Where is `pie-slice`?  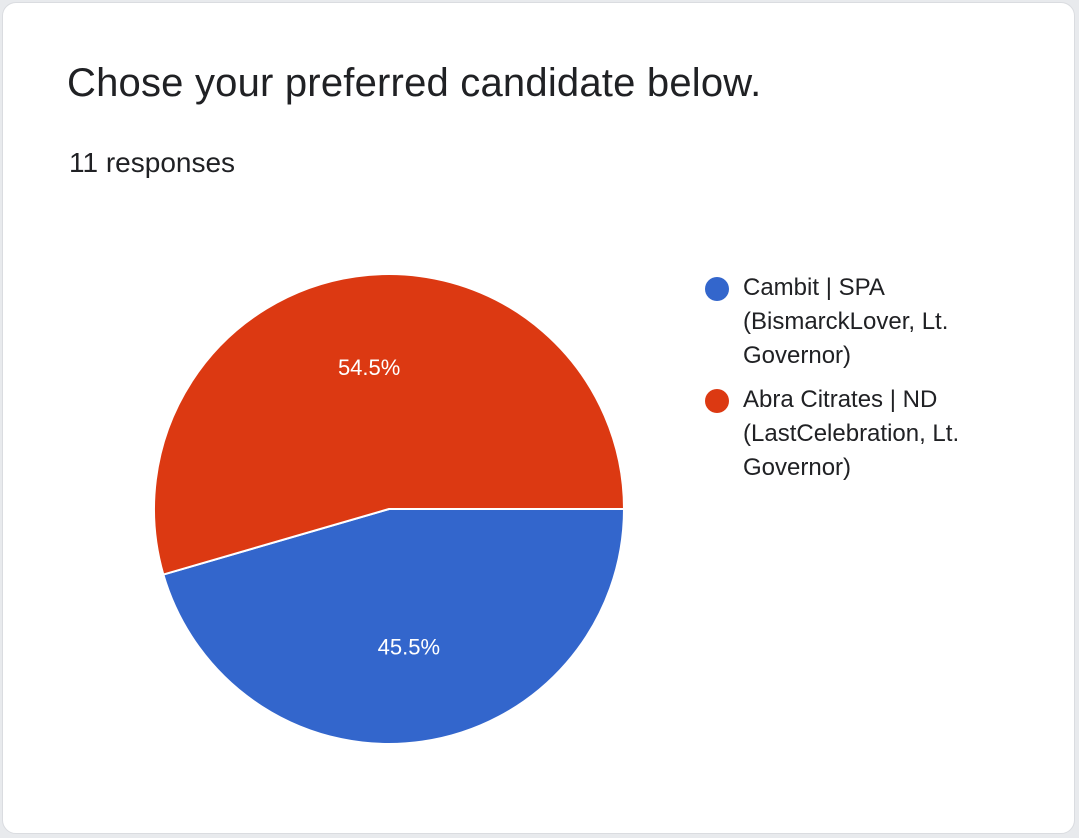
pie-slice is located at coordinates (394, 626).